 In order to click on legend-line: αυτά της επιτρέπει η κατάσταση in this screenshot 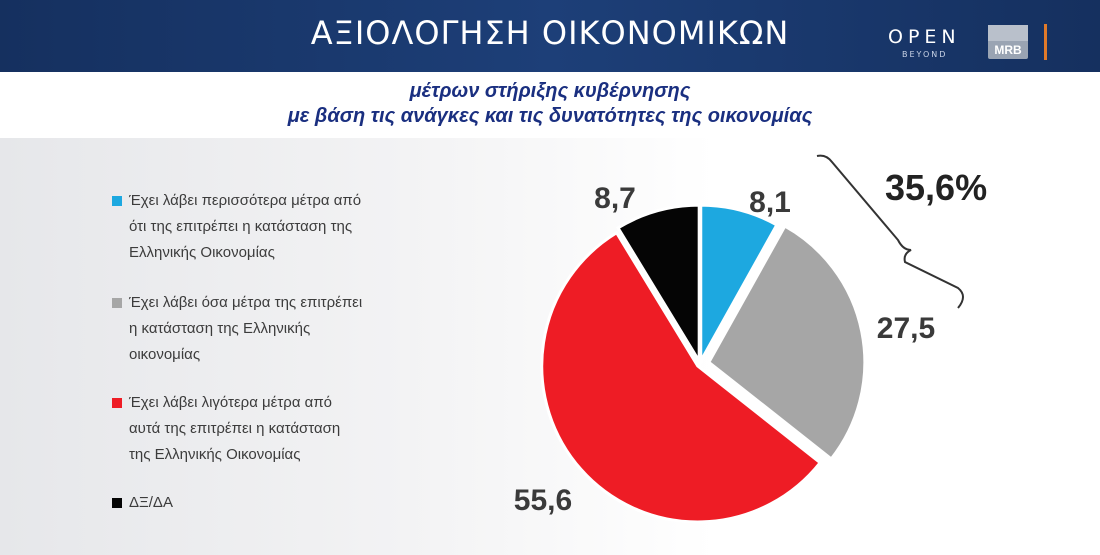, I will do `click(235, 428)`.